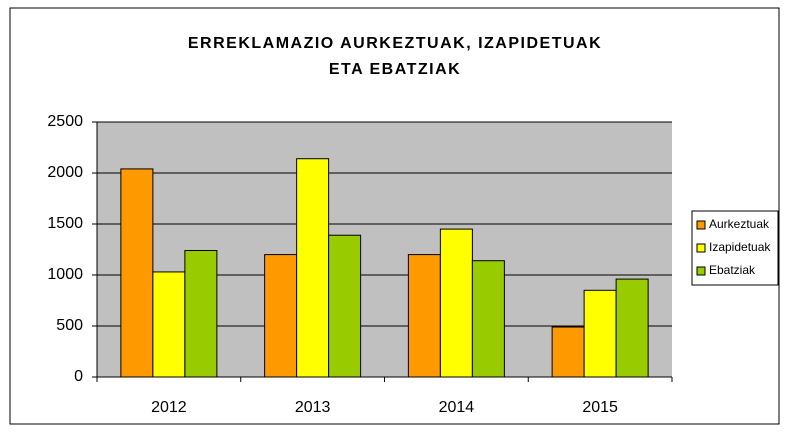  What do you see at coordinates (600, 407) in the screenshot?
I see `x-tick-label: 2015` at bounding box center [600, 407].